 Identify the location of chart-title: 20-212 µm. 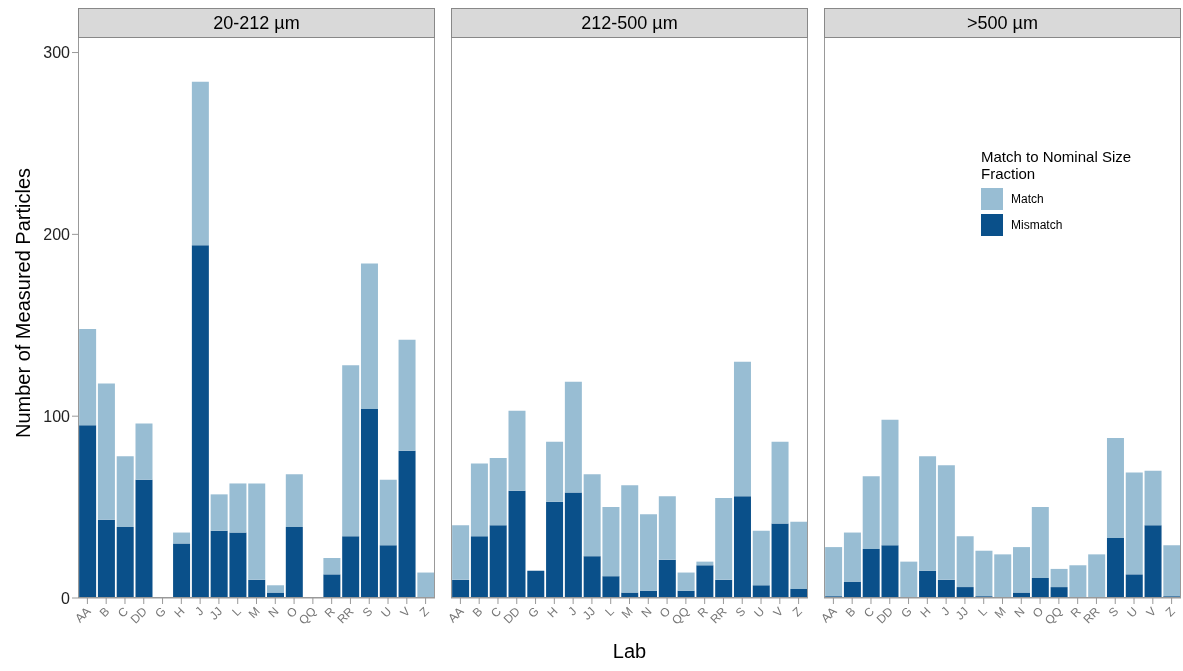
(256, 23).